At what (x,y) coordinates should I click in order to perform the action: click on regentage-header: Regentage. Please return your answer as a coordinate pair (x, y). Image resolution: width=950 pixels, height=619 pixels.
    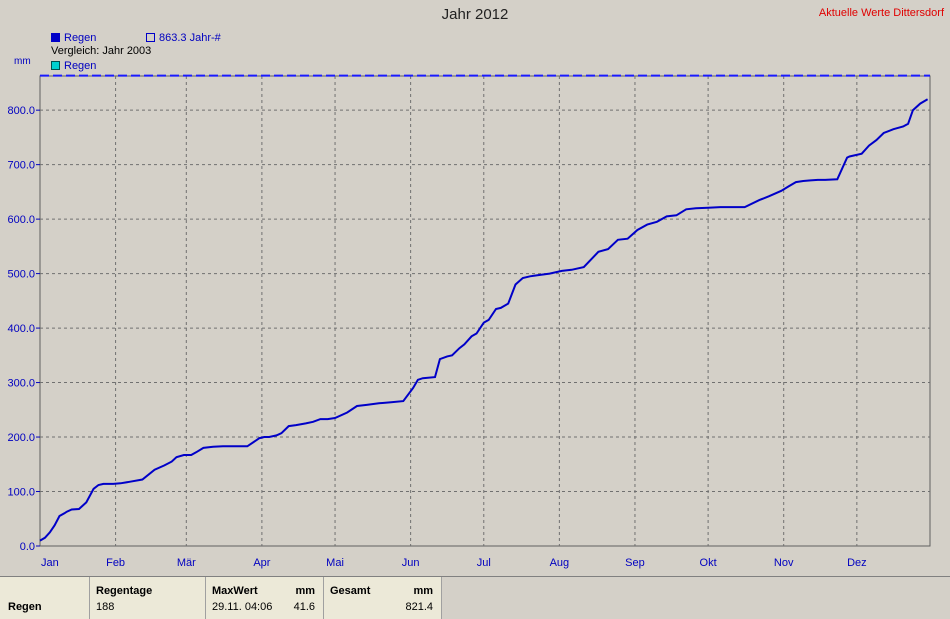
    Looking at the image, I should click on (124, 591).